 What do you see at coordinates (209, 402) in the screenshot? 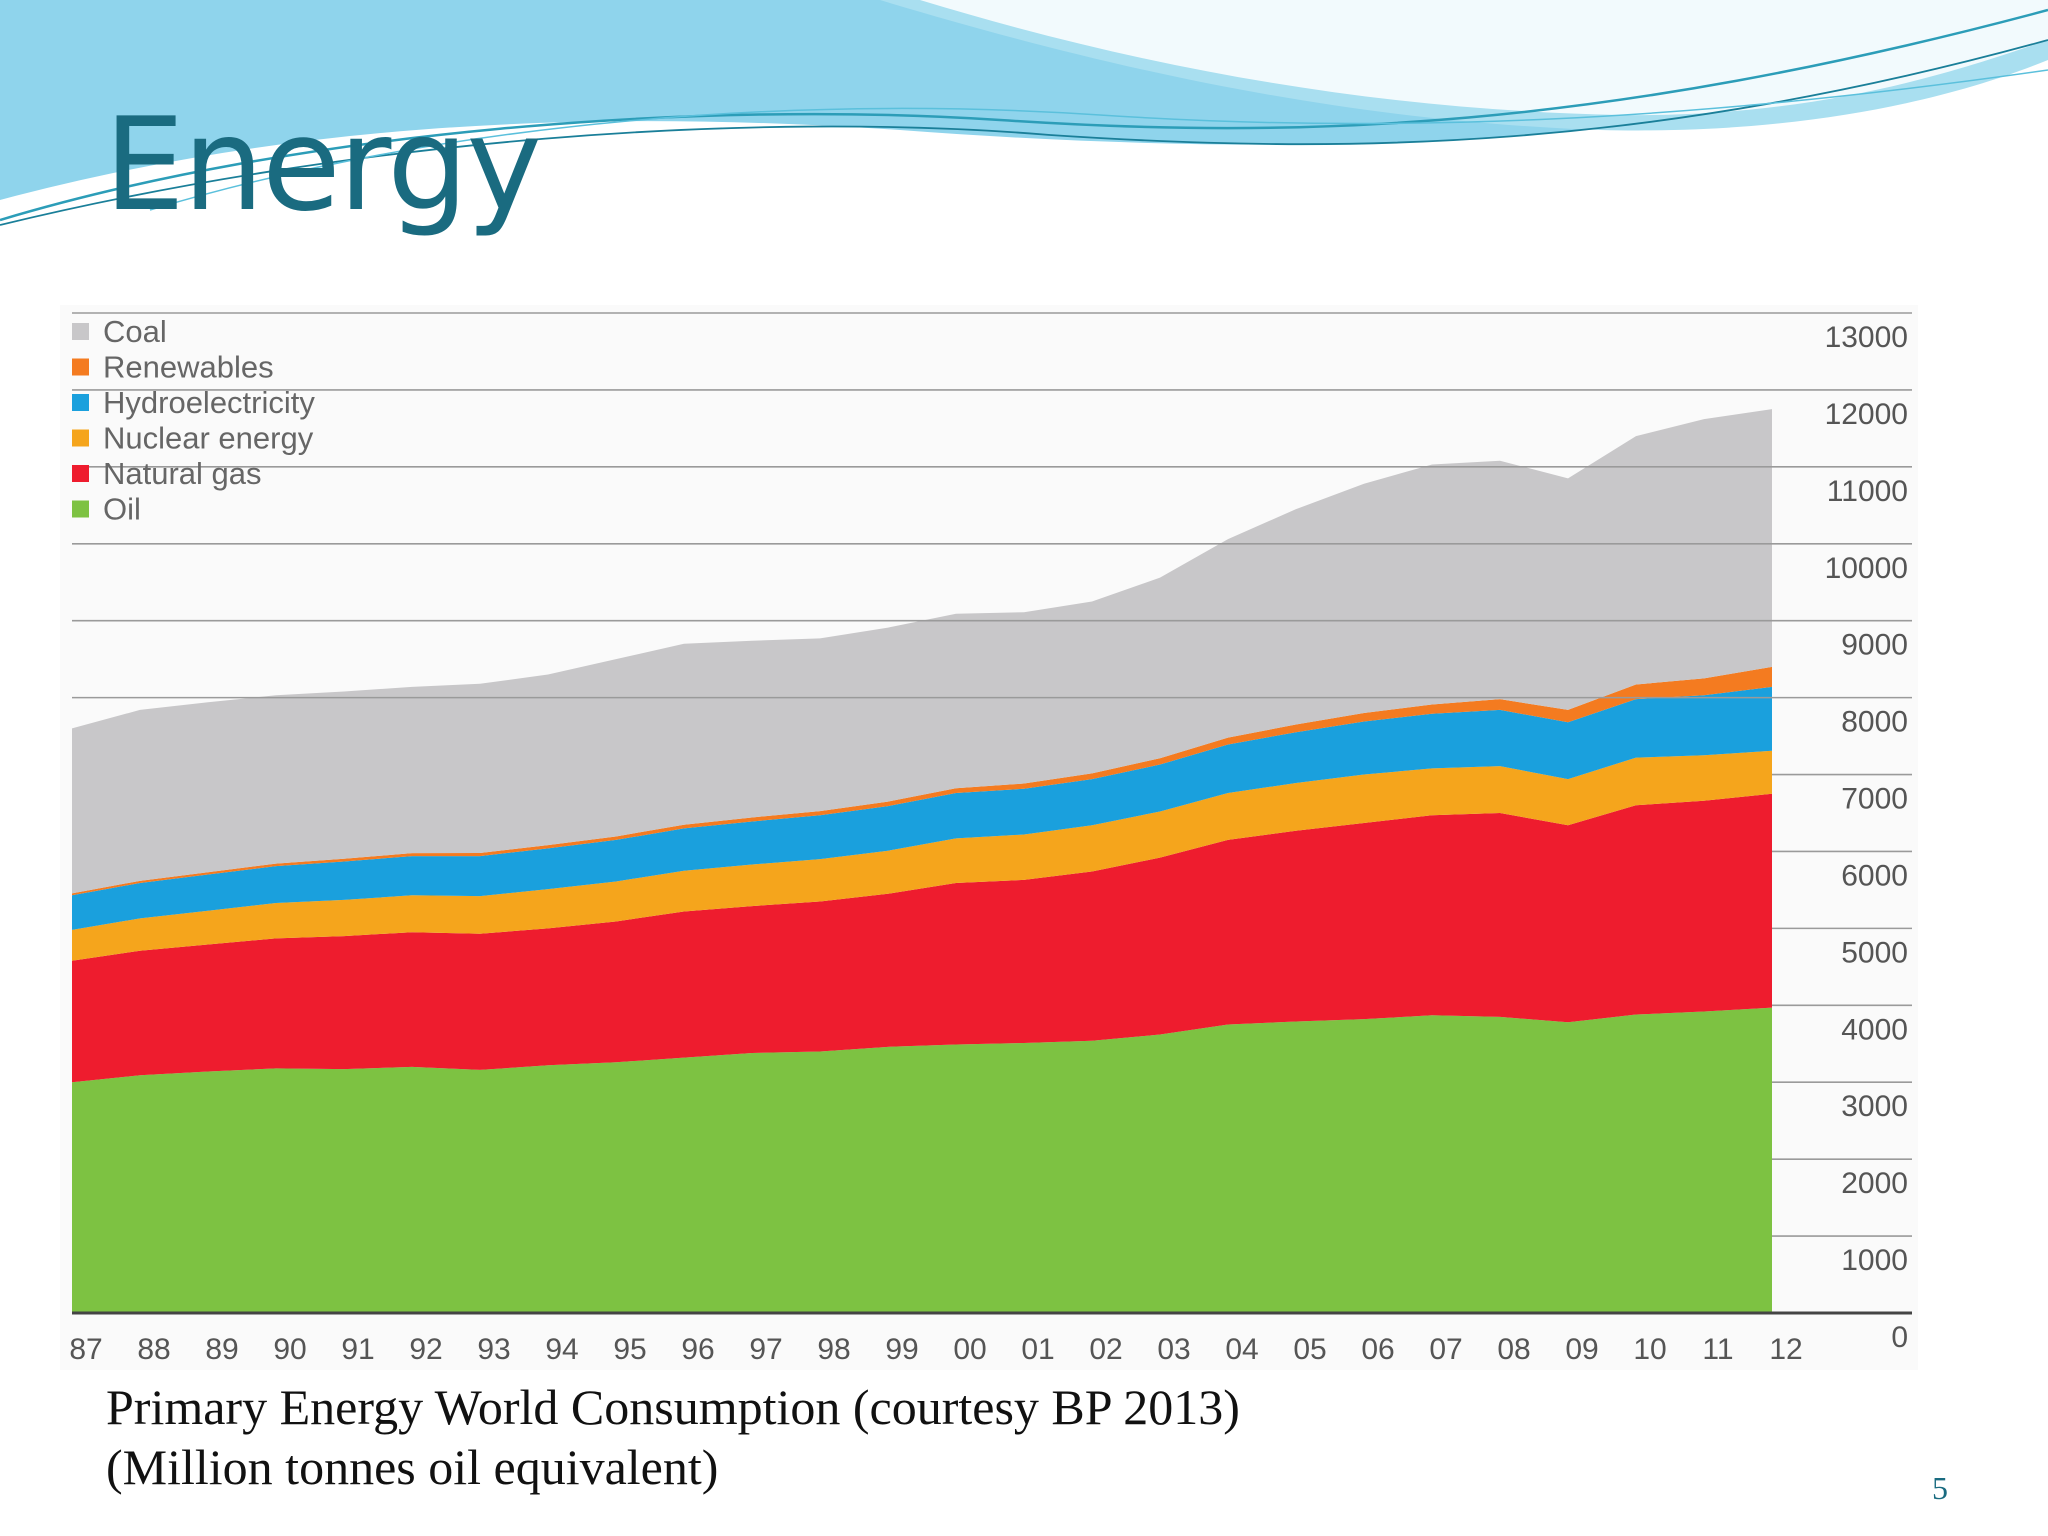
I see `legend-label: Hydroelectricity` at bounding box center [209, 402].